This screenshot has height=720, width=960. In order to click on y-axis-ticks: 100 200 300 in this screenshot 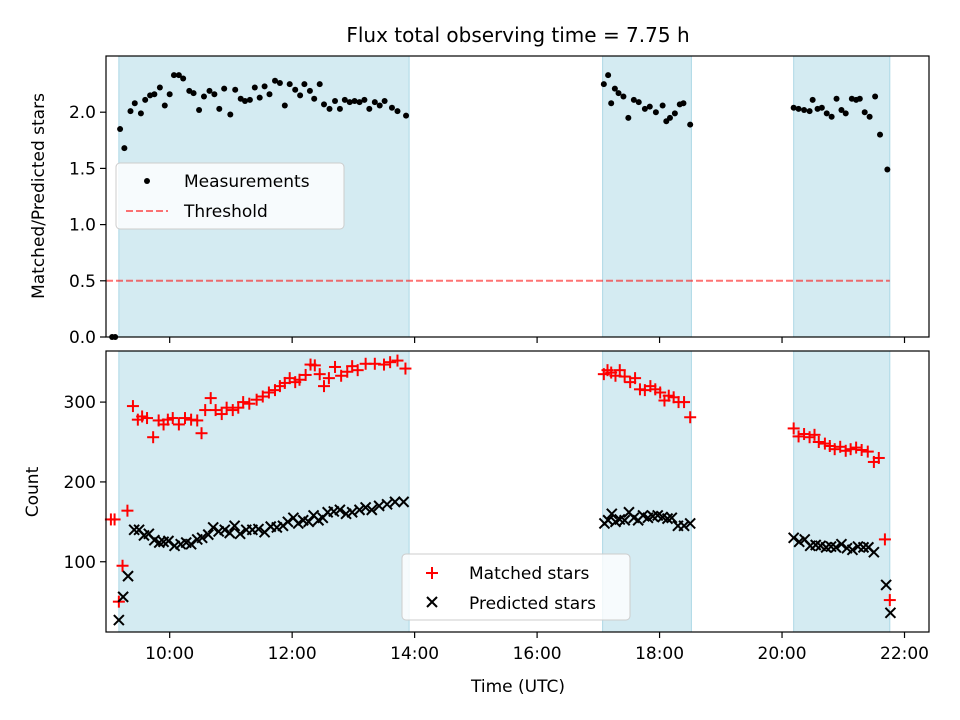, I will do `click(85, 483)`.